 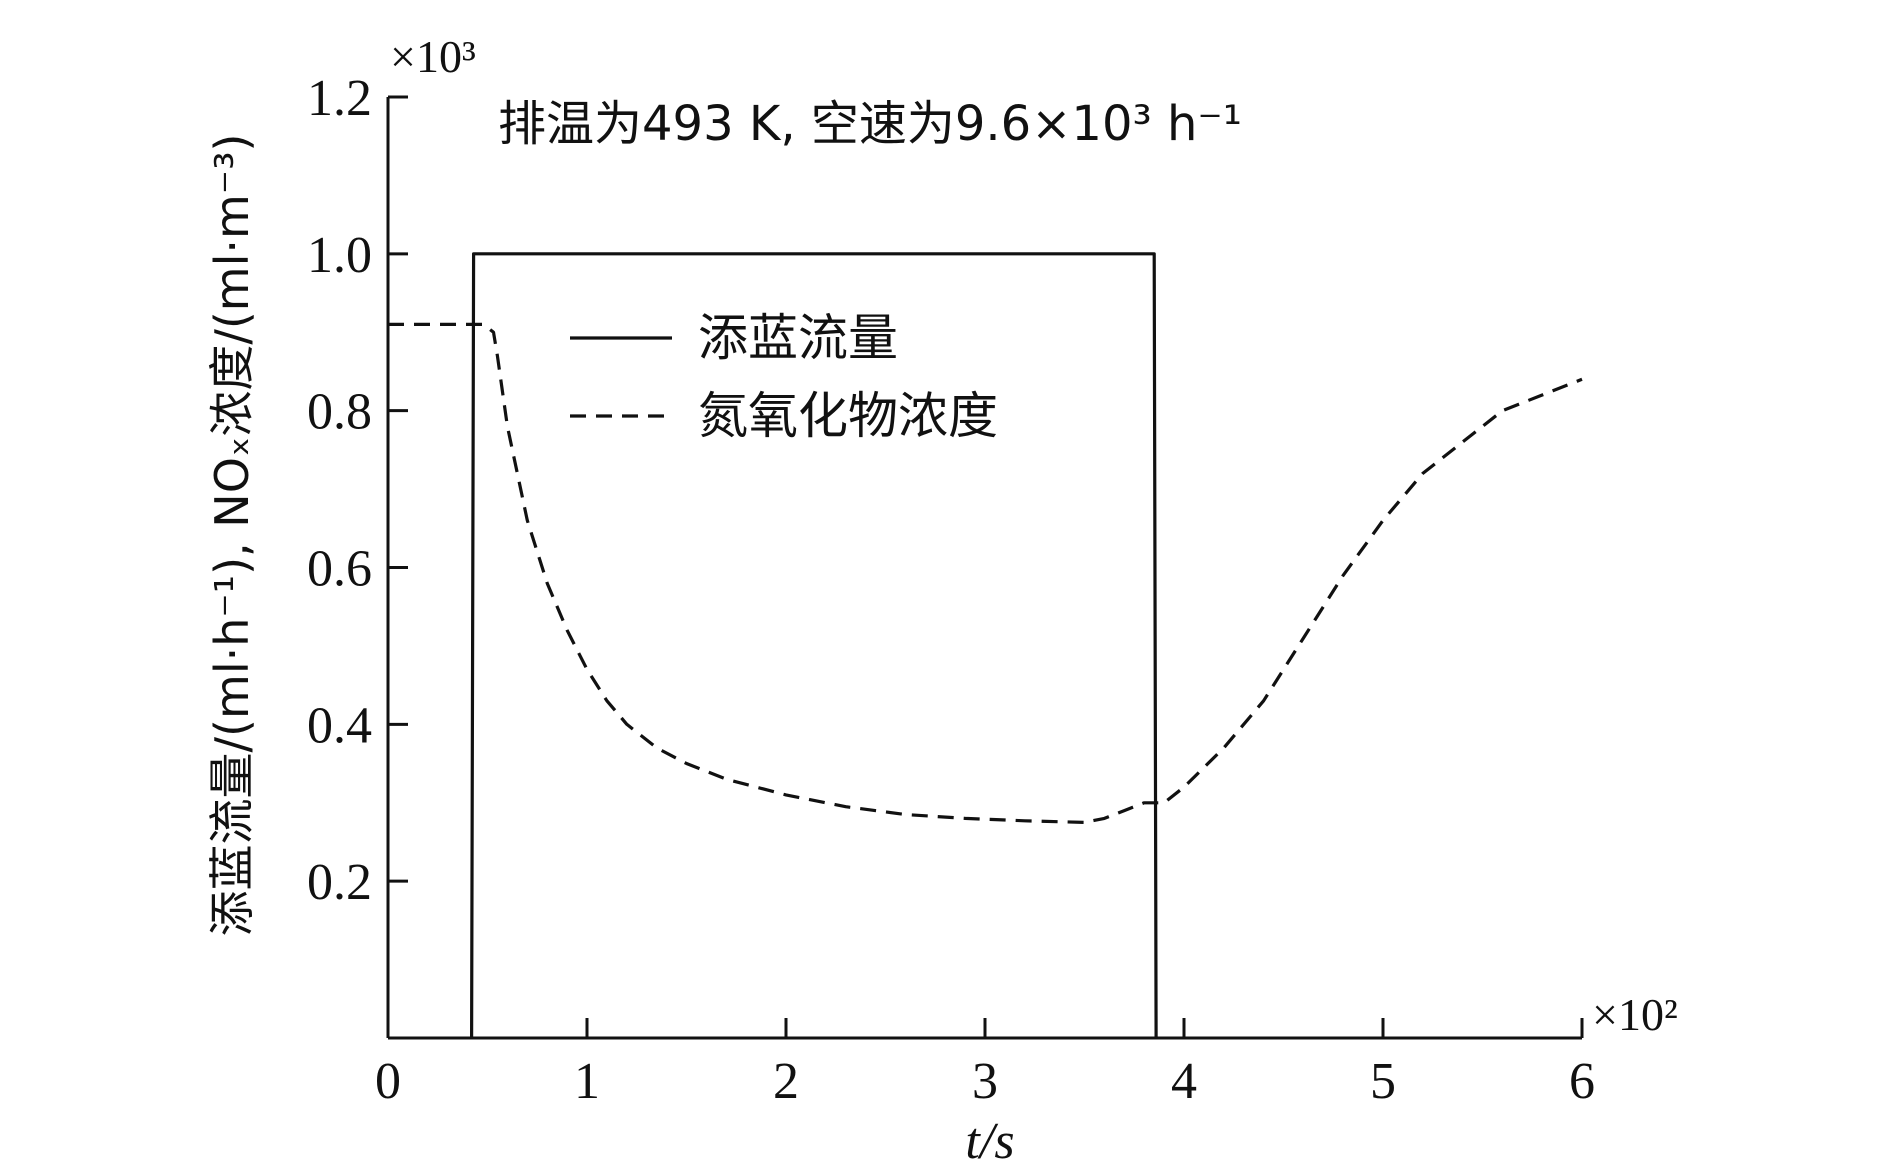 What do you see at coordinates (1582, 1081) in the screenshot?
I see `x-tick-label: 6` at bounding box center [1582, 1081].